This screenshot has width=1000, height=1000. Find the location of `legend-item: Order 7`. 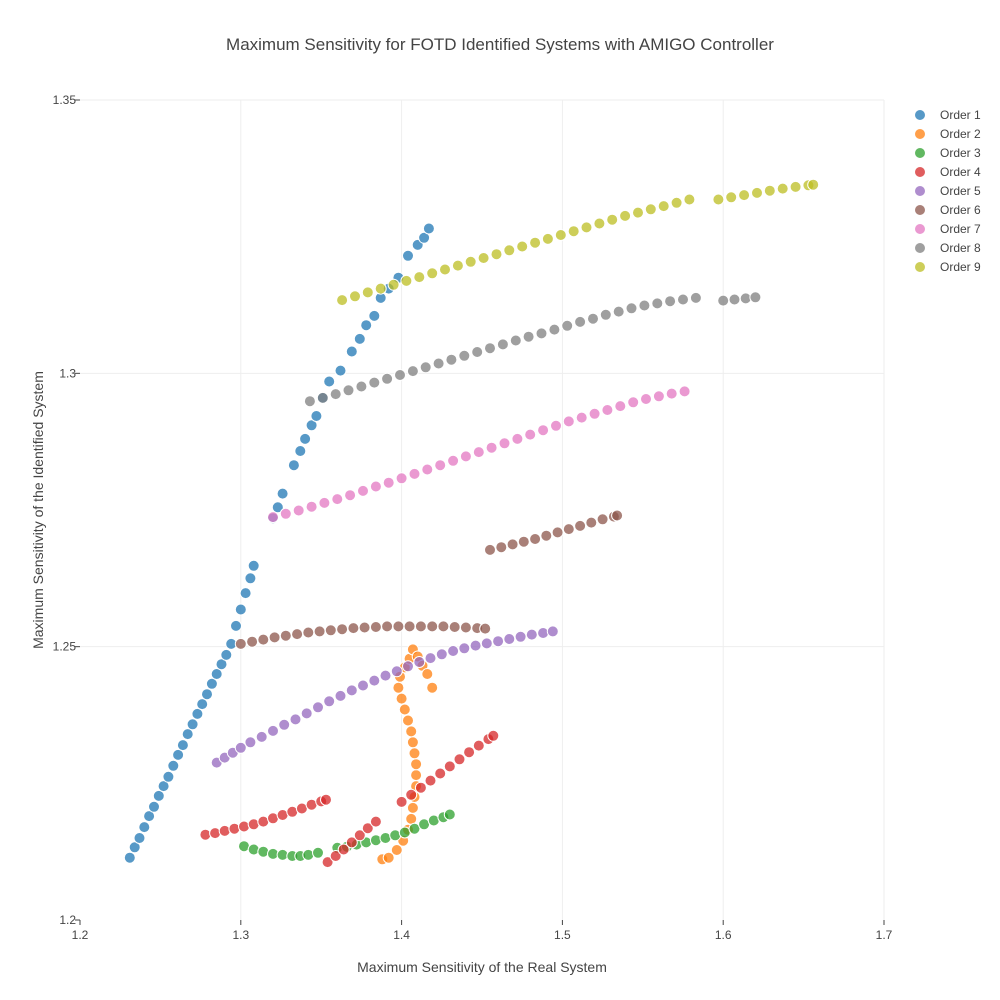

legend-item: Order 7 is located at coordinates (948, 229).